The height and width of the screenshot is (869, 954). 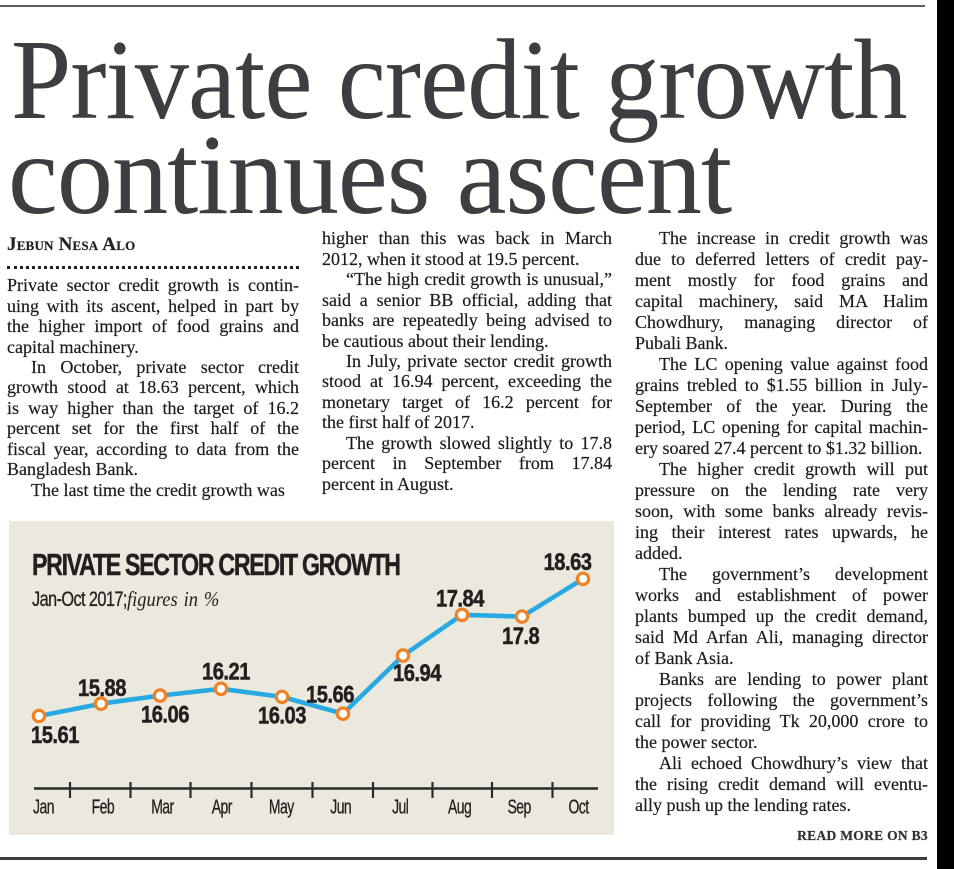 What do you see at coordinates (173, 600) in the screenshot?
I see `svg-text: figures in %` at bounding box center [173, 600].